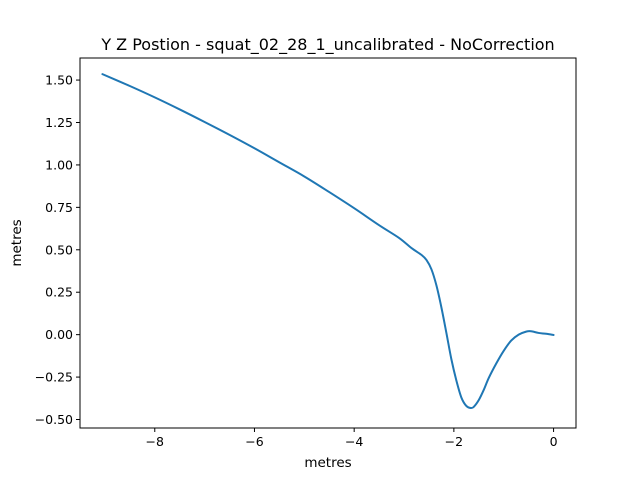  What do you see at coordinates (327, 463) in the screenshot?
I see `x-axis-label: metres` at bounding box center [327, 463].